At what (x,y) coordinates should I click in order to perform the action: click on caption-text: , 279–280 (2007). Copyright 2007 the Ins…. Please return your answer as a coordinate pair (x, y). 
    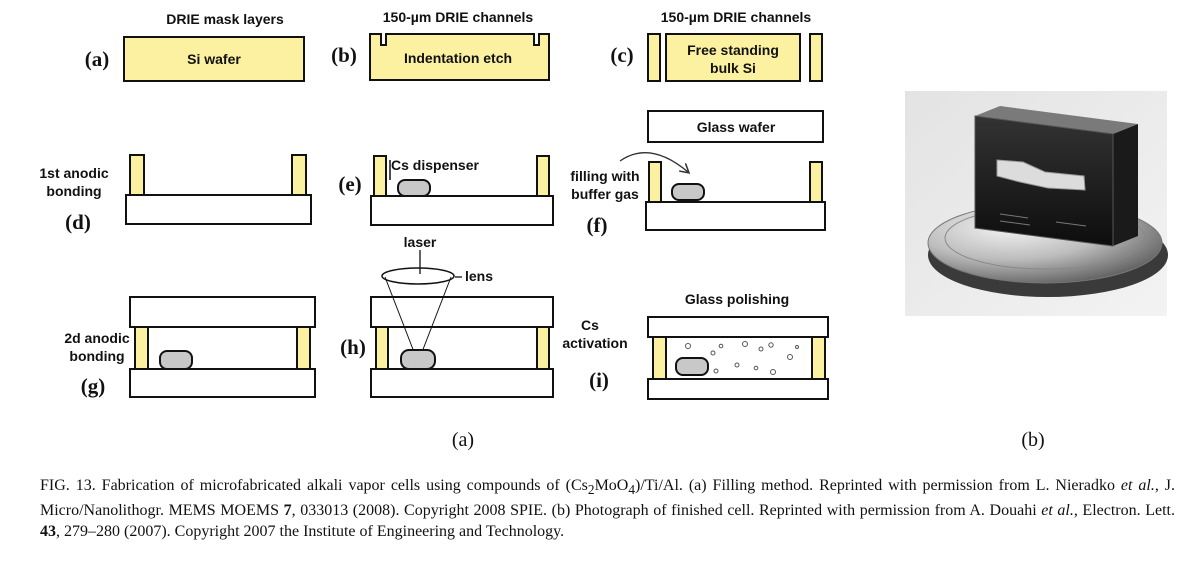
    Looking at the image, I should click on (310, 532).